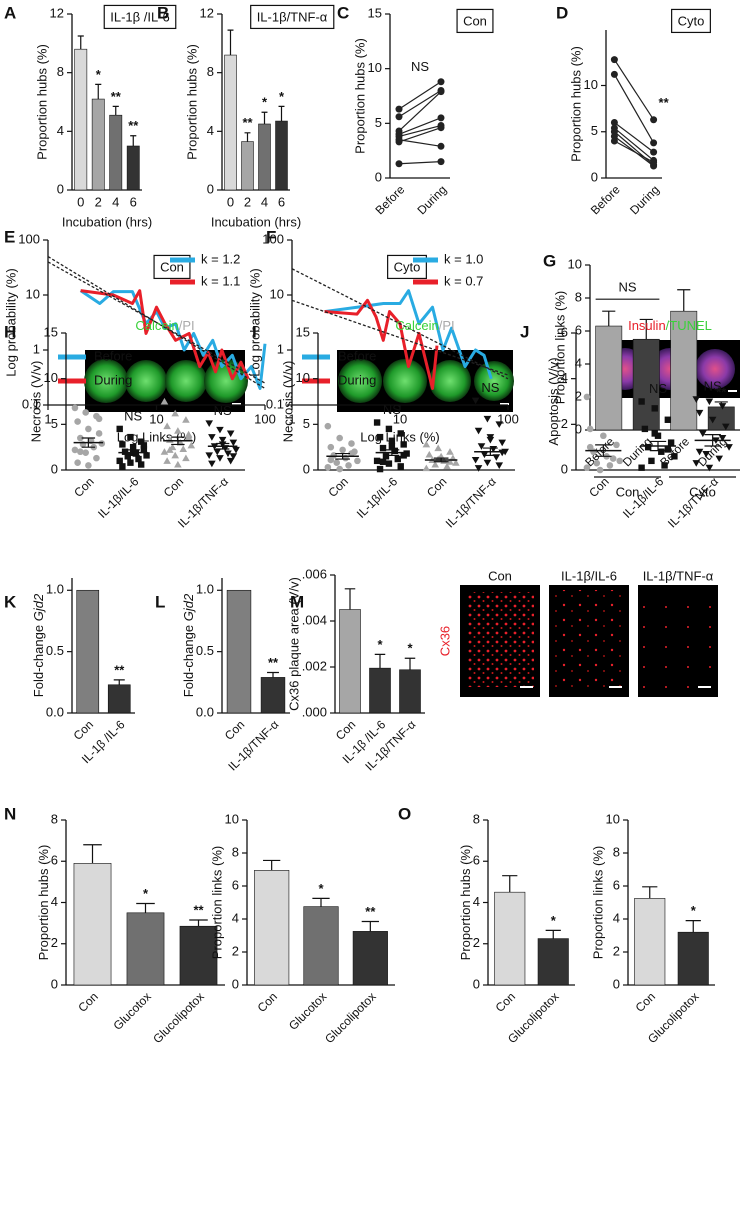 This screenshot has height=1225, width=746. What do you see at coordinates (205, 711) in the screenshot?
I see `y-tick-label: 0.0` at bounding box center [205, 711].